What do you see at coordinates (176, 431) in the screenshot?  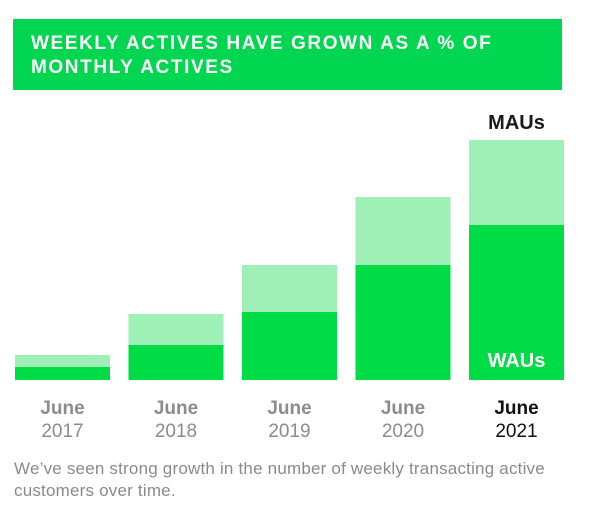 I see `x-tick-year: 2018` at bounding box center [176, 431].